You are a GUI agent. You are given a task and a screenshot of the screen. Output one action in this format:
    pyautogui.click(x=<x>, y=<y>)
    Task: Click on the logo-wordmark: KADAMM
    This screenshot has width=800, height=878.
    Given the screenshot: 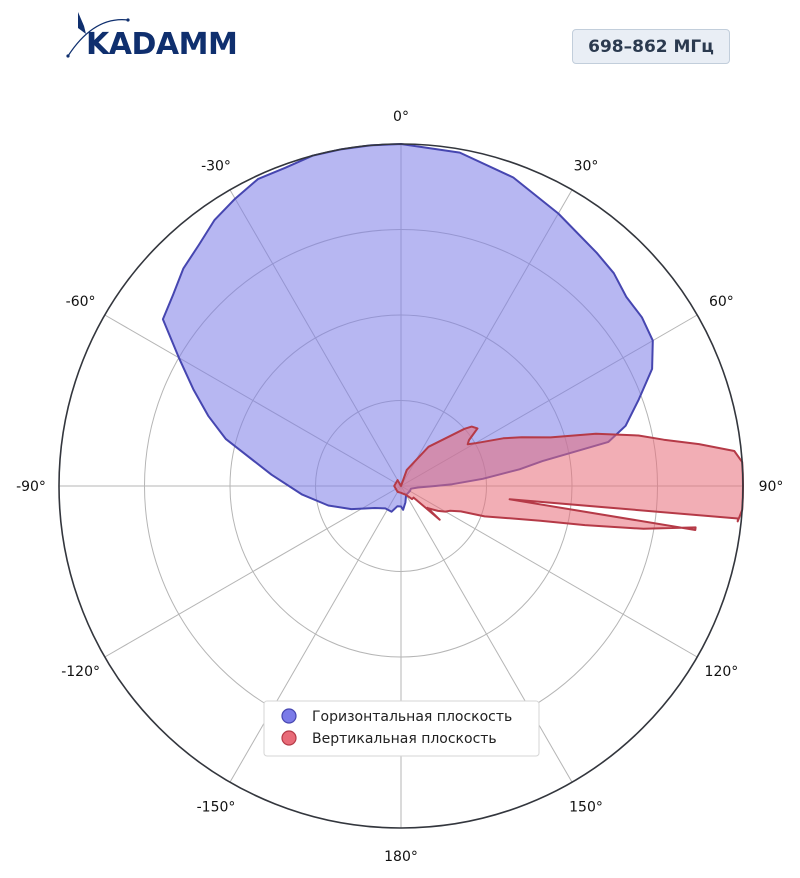 What is the action you would take?
    pyautogui.click(x=161, y=43)
    